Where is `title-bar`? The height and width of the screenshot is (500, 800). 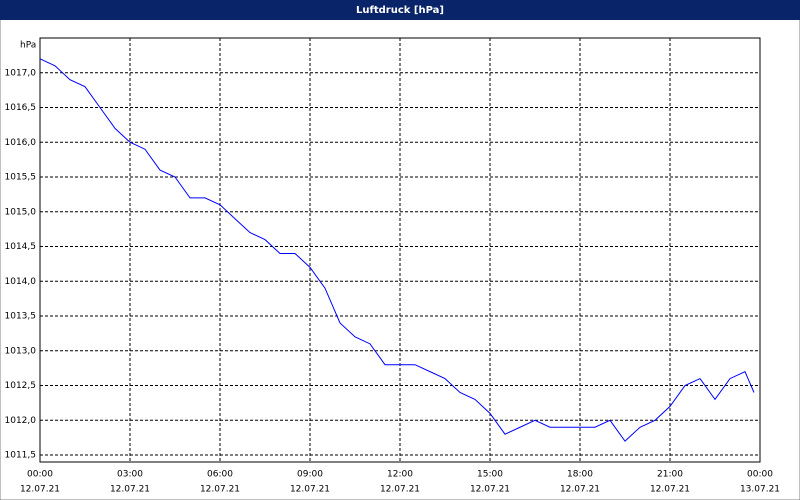 title-bar is located at coordinates (400, 10).